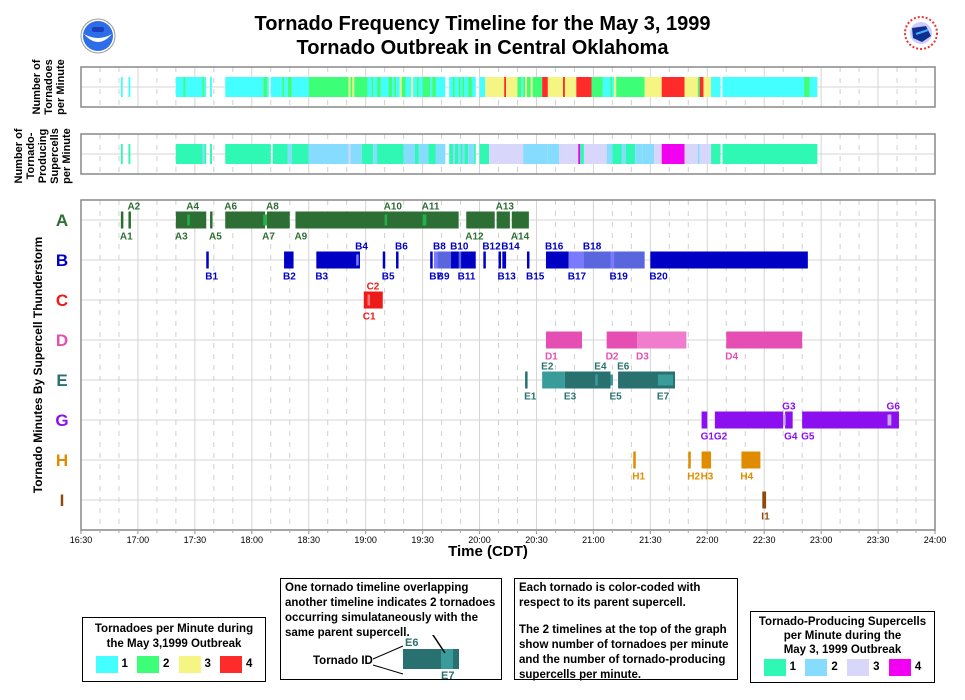 This screenshot has height=700, width=965. What do you see at coordinates (338, 260) in the screenshot?
I see `tornado-bar-b3` at bounding box center [338, 260].